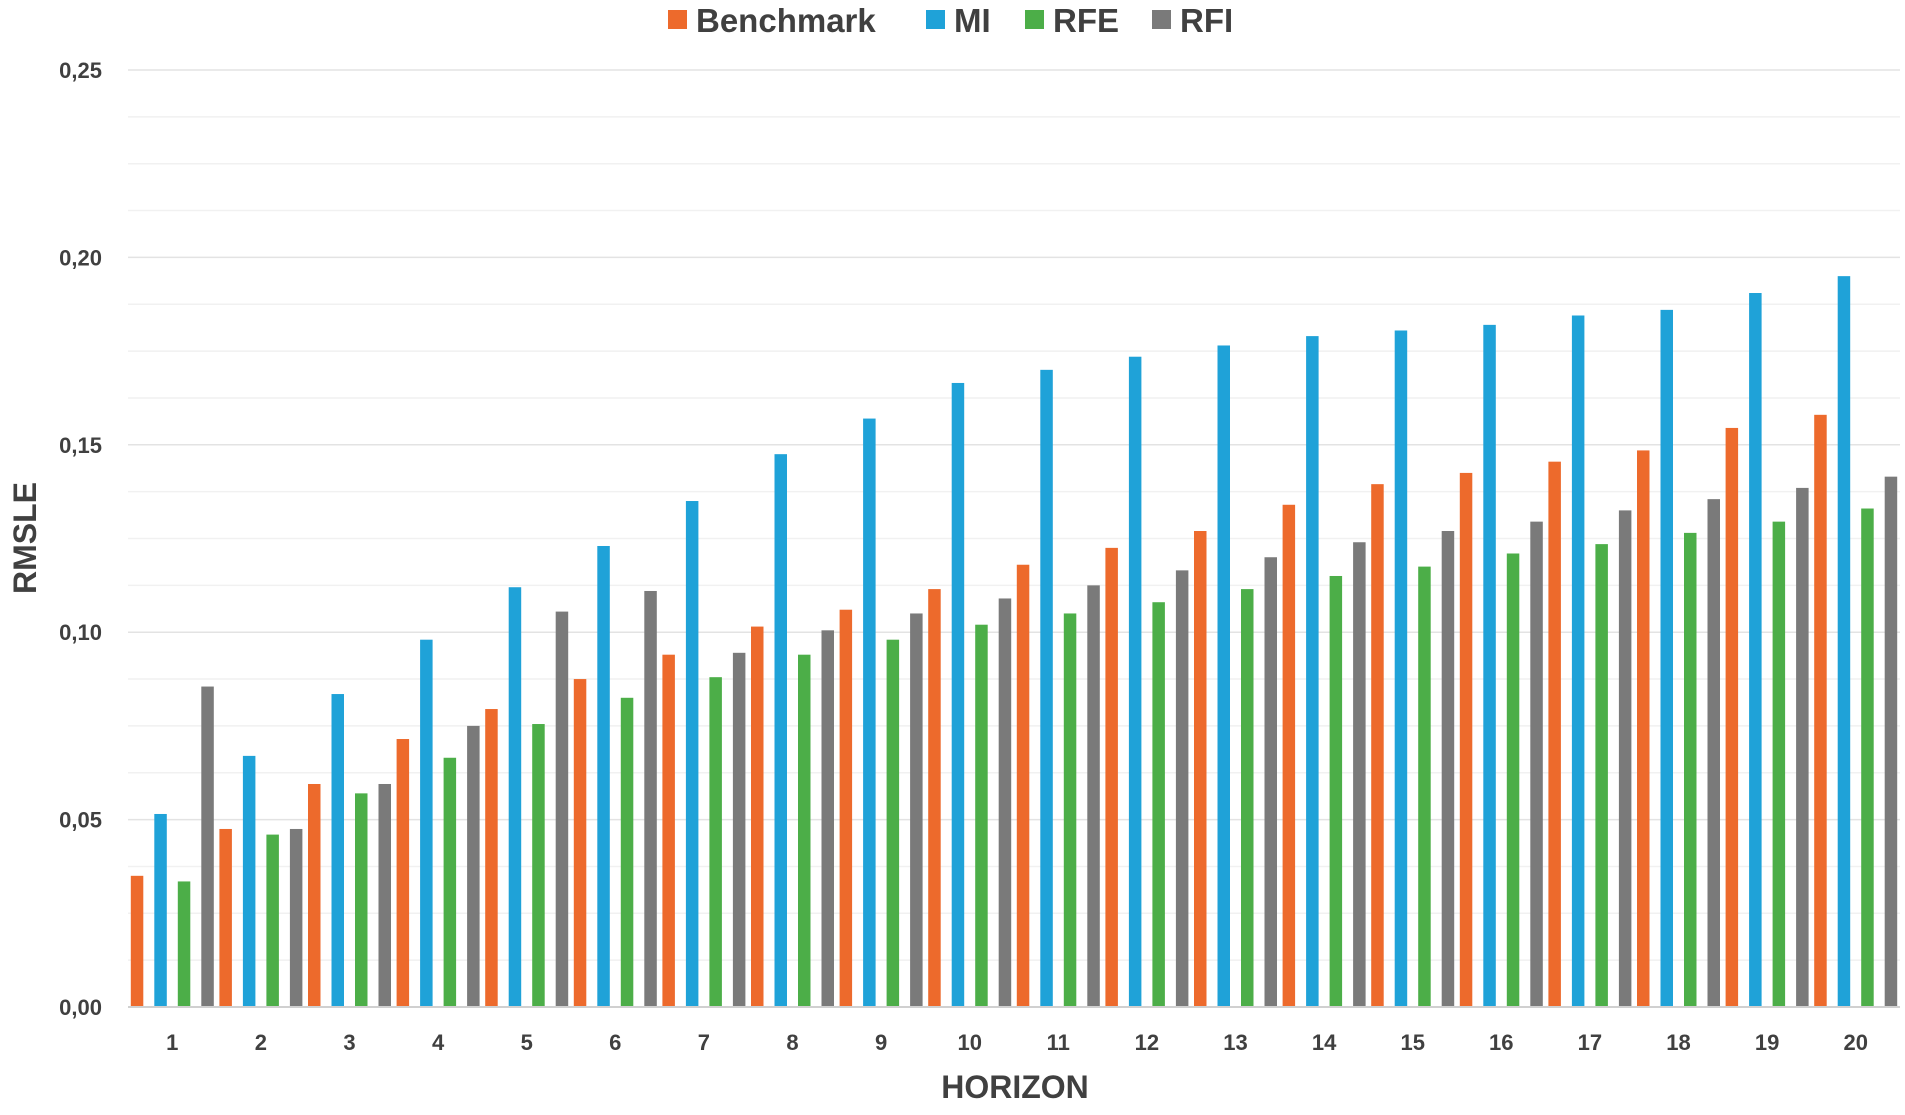  I want to click on x-tick-label: 4, so click(438, 1042).